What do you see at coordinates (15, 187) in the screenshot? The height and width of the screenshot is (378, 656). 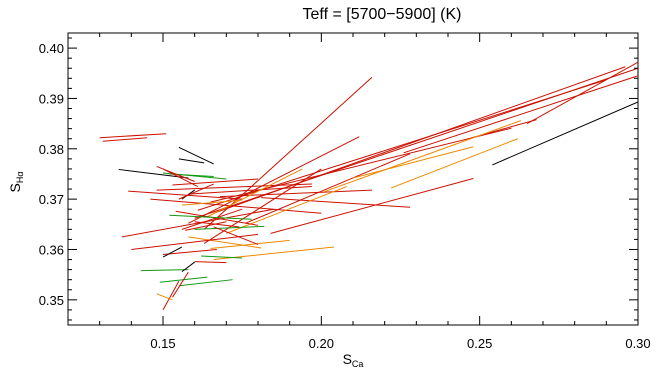 I see `y-axis-label-main: S` at bounding box center [15, 187].